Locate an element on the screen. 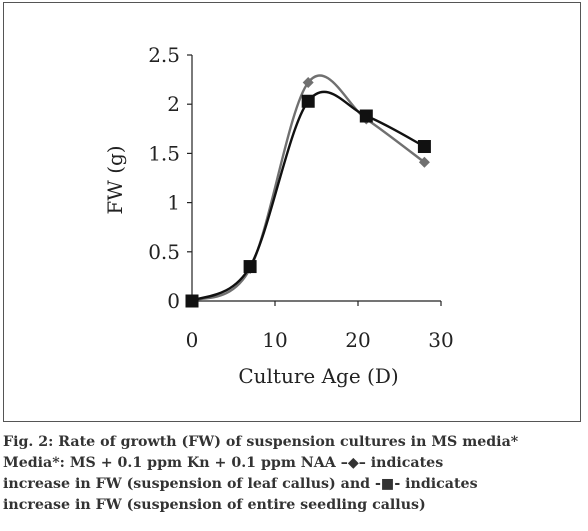 Image resolution: width=588 pixels, height=531 pixels. caption-line-2-text: Media*: MS + 0.1 ppm Kn + 0.1 ppm NAA is located at coordinates (172, 463).